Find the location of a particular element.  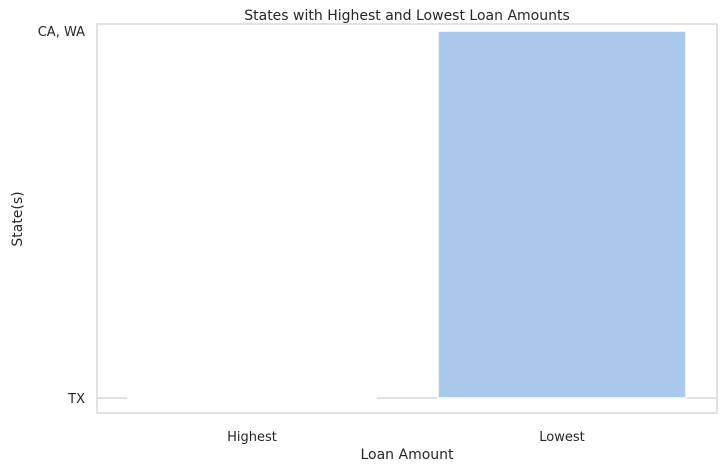

x-tick-label: Highest is located at coordinates (252, 437).